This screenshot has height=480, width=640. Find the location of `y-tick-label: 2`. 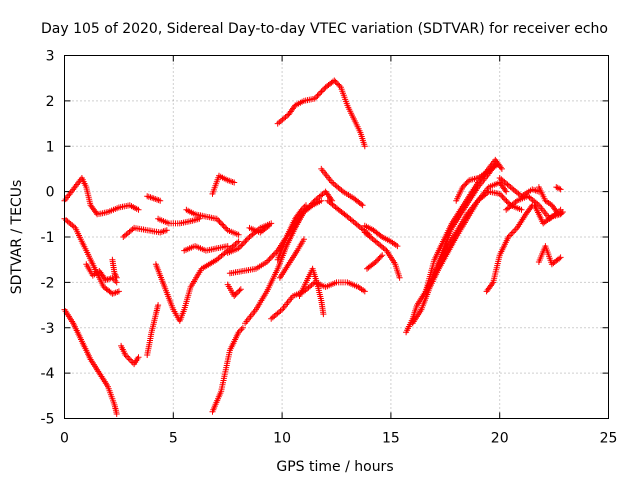

y-tick-label: 2 is located at coordinates (50, 102).